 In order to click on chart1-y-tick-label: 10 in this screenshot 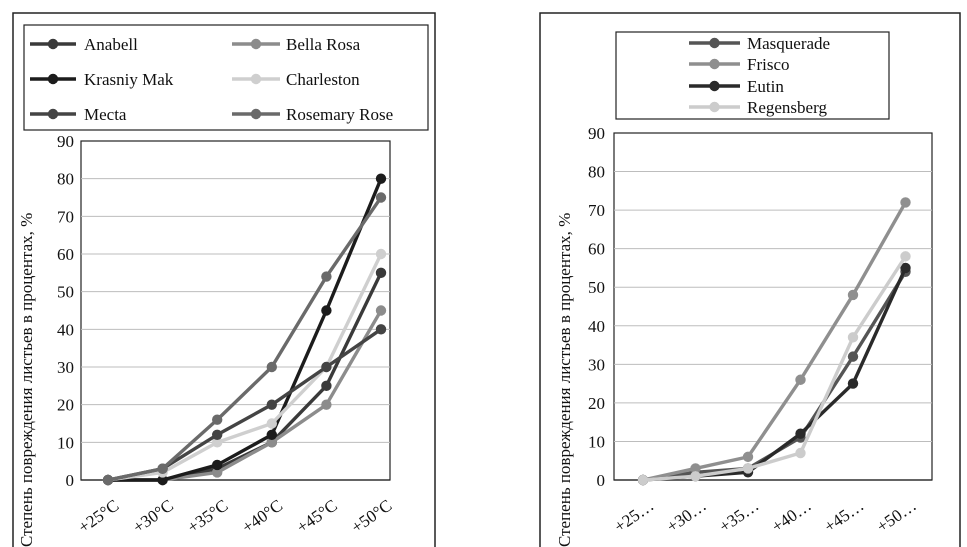, I will do `click(65, 442)`.